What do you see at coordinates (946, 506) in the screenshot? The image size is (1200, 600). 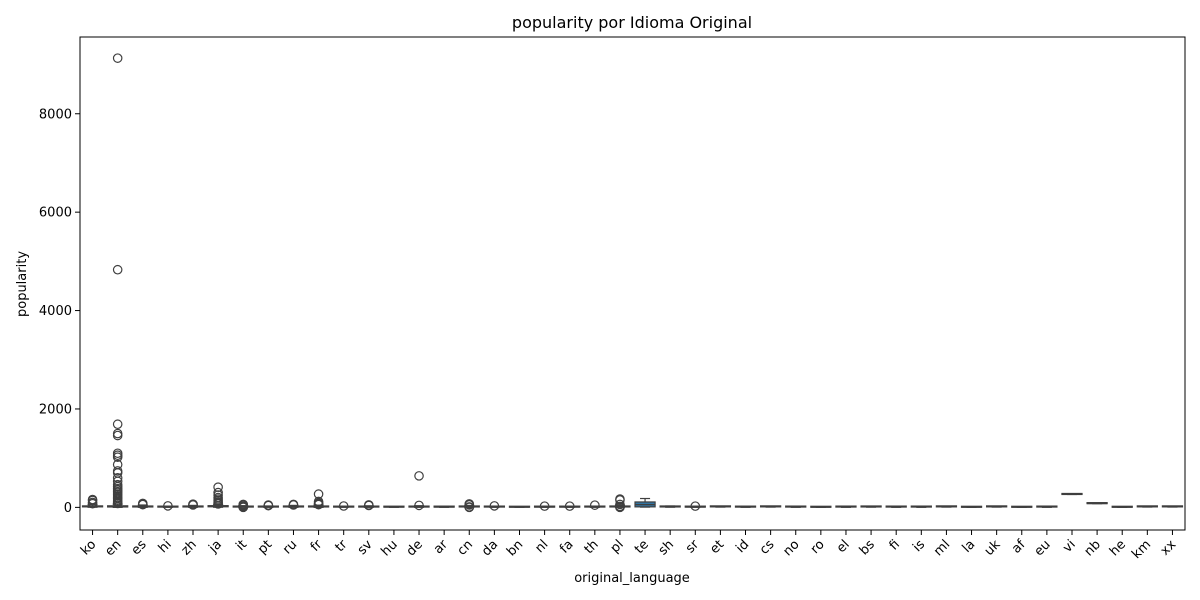 I see `box-ml` at bounding box center [946, 506].